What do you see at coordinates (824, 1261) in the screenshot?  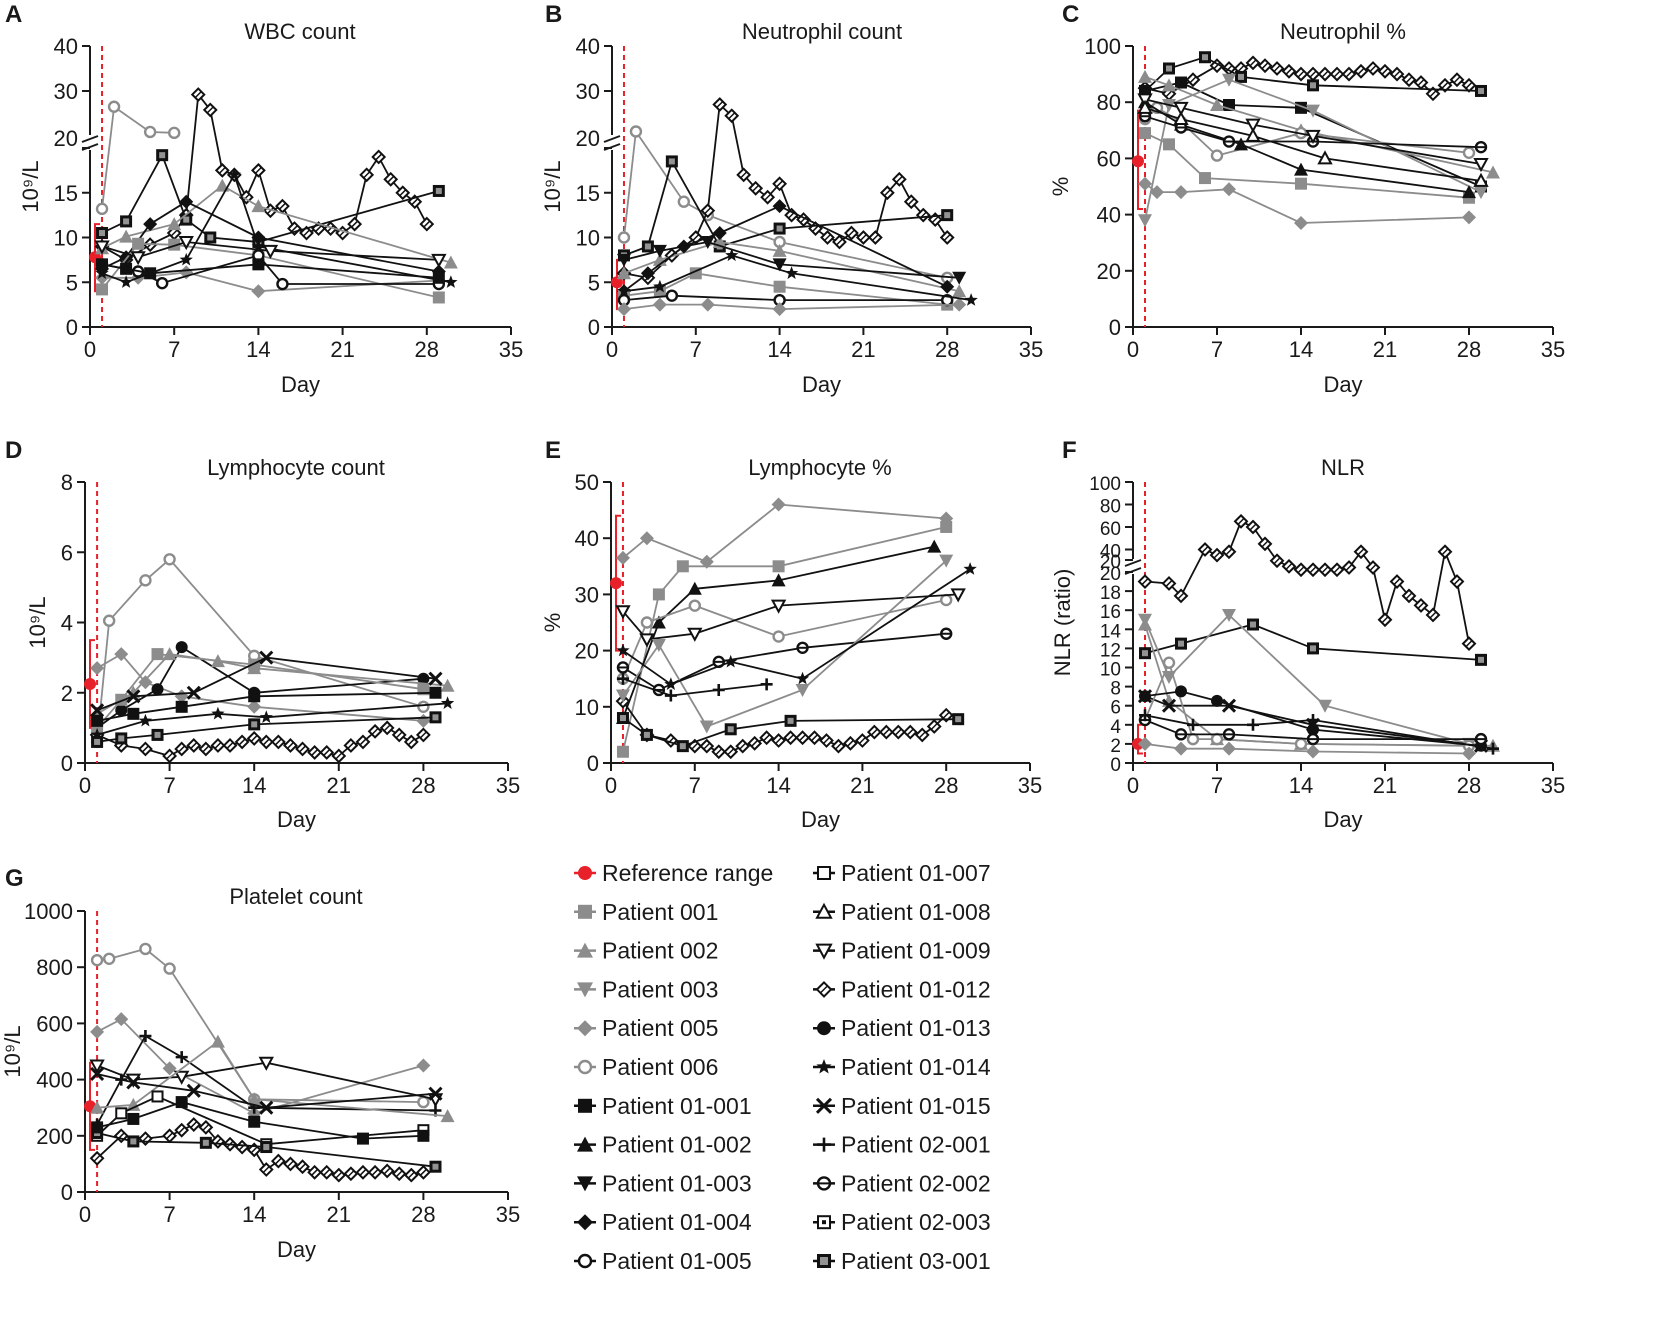 I see `legend-marker-core` at bounding box center [824, 1261].